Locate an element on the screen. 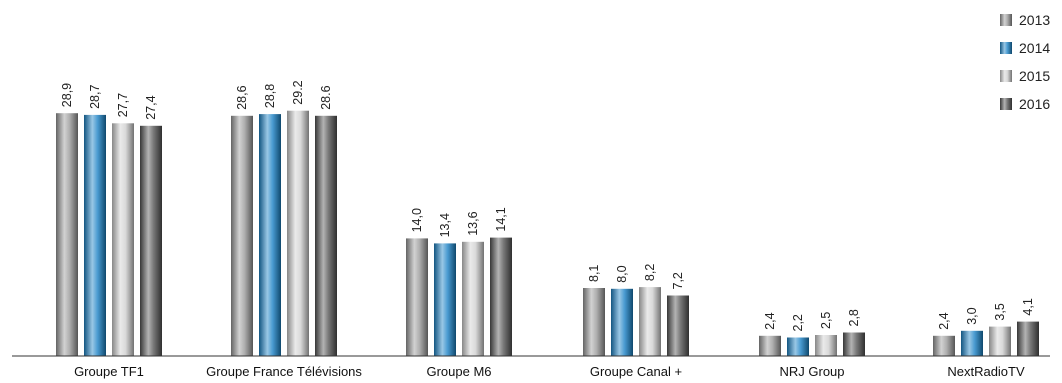 The width and height of the screenshot is (1062, 383). legend-item-2016: 2016 is located at coordinates (1025, 104).